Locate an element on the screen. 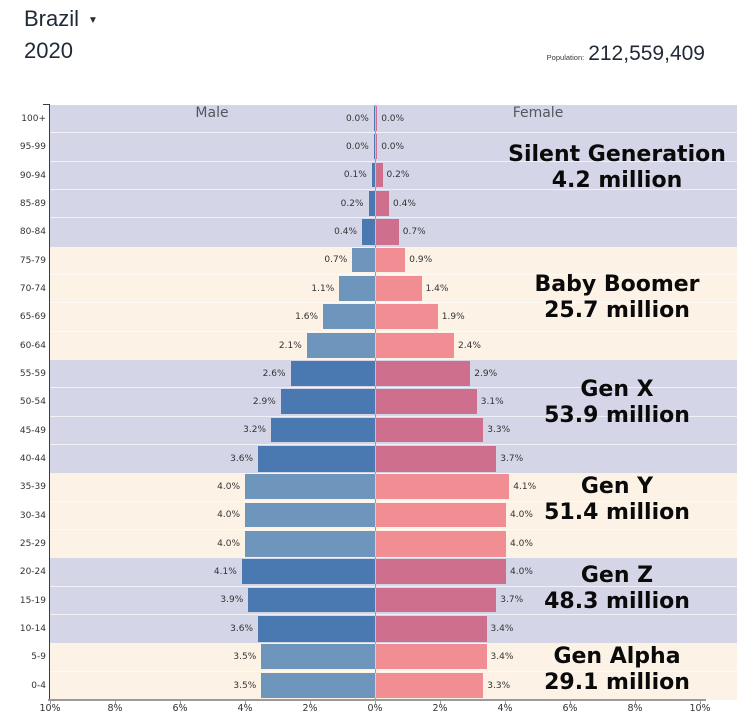  age-axis-label: 5-9 is located at coordinates (38, 657).